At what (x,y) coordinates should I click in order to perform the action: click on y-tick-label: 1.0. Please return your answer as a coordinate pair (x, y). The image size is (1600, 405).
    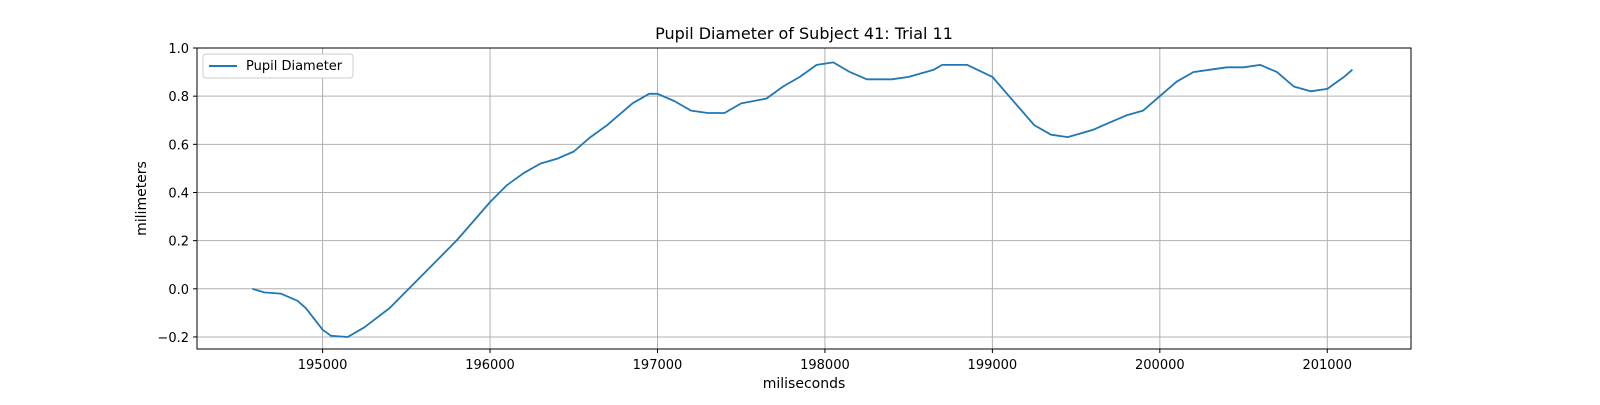
    Looking at the image, I should click on (178, 49).